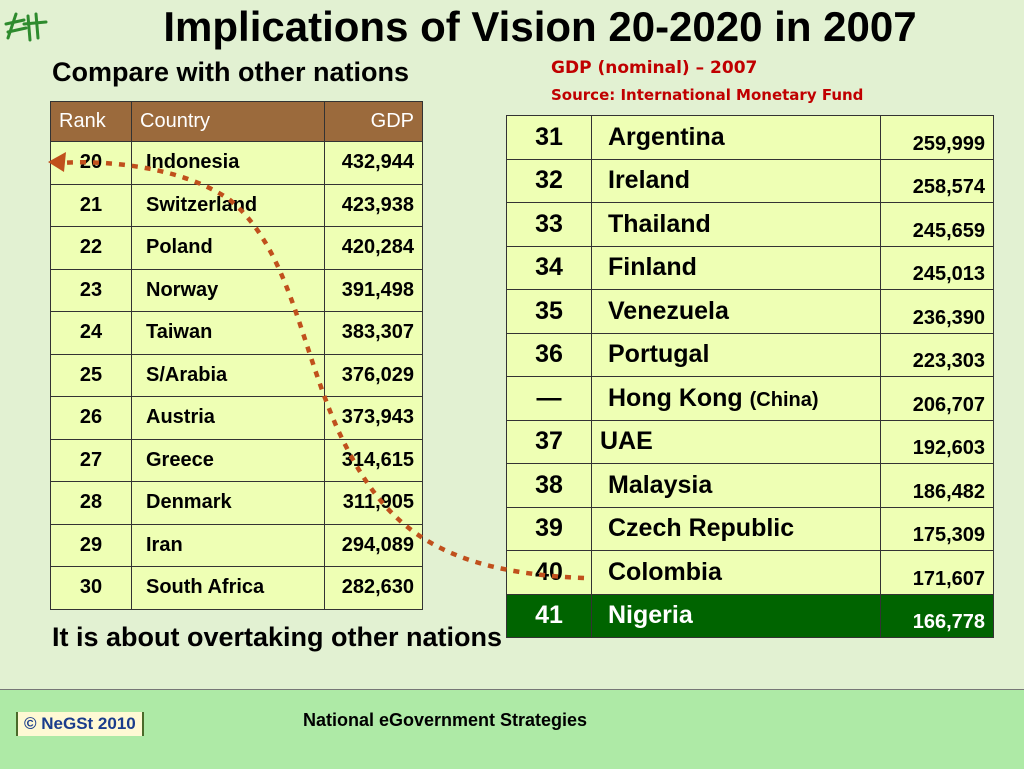 This screenshot has height=769, width=1024. Describe the element at coordinates (659, 223) in the screenshot. I see `country-name: Thailand` at that location.